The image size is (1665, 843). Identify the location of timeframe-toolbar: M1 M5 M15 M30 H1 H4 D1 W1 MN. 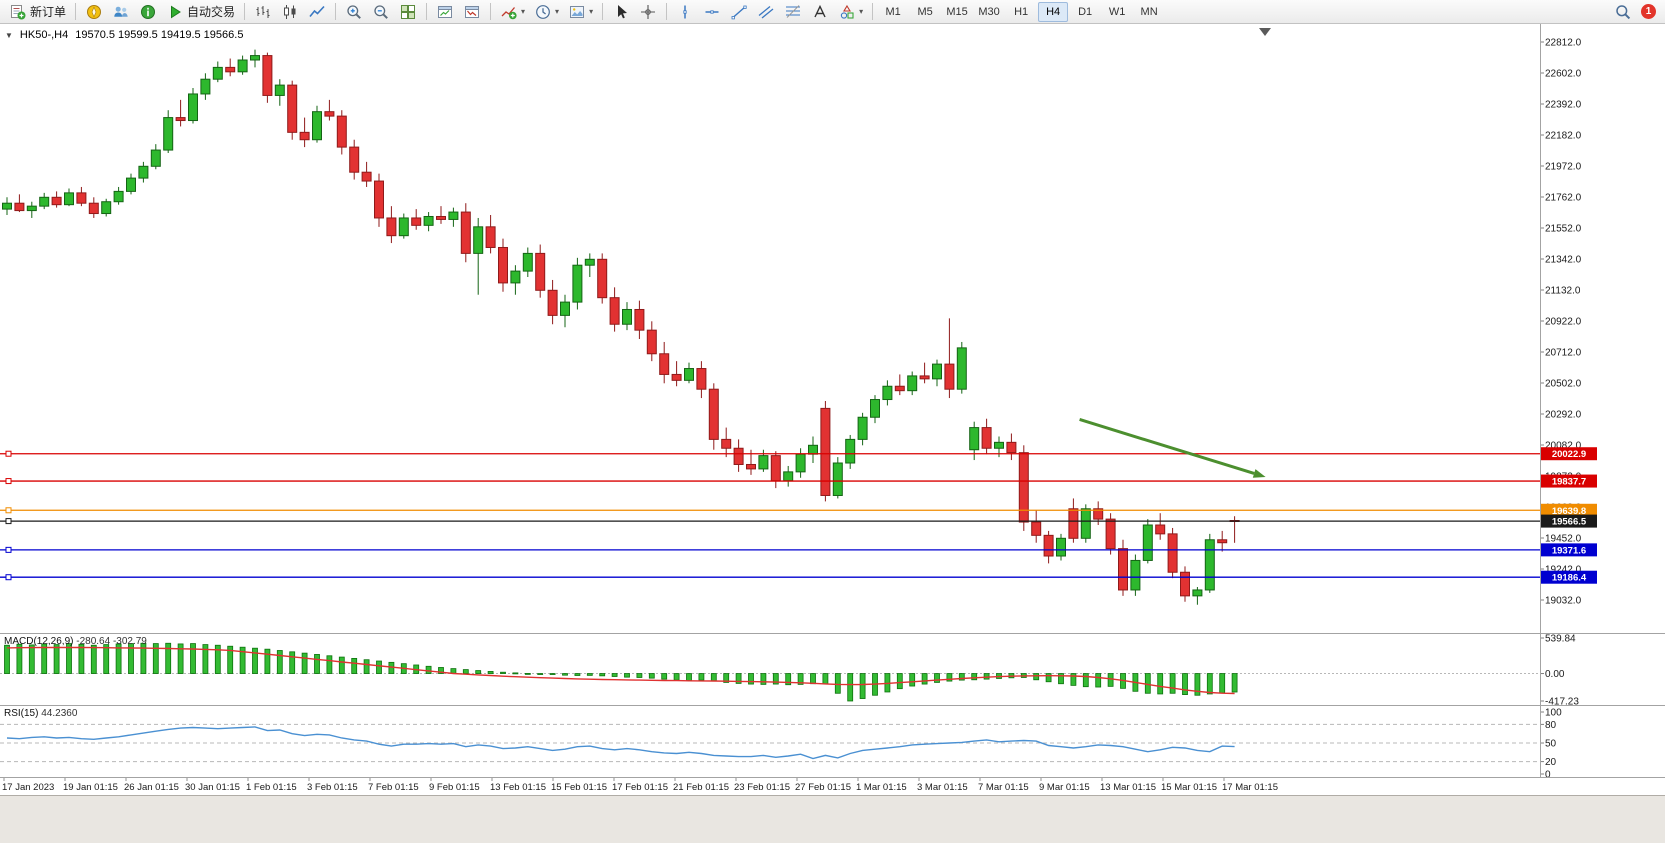
(1021, 11).